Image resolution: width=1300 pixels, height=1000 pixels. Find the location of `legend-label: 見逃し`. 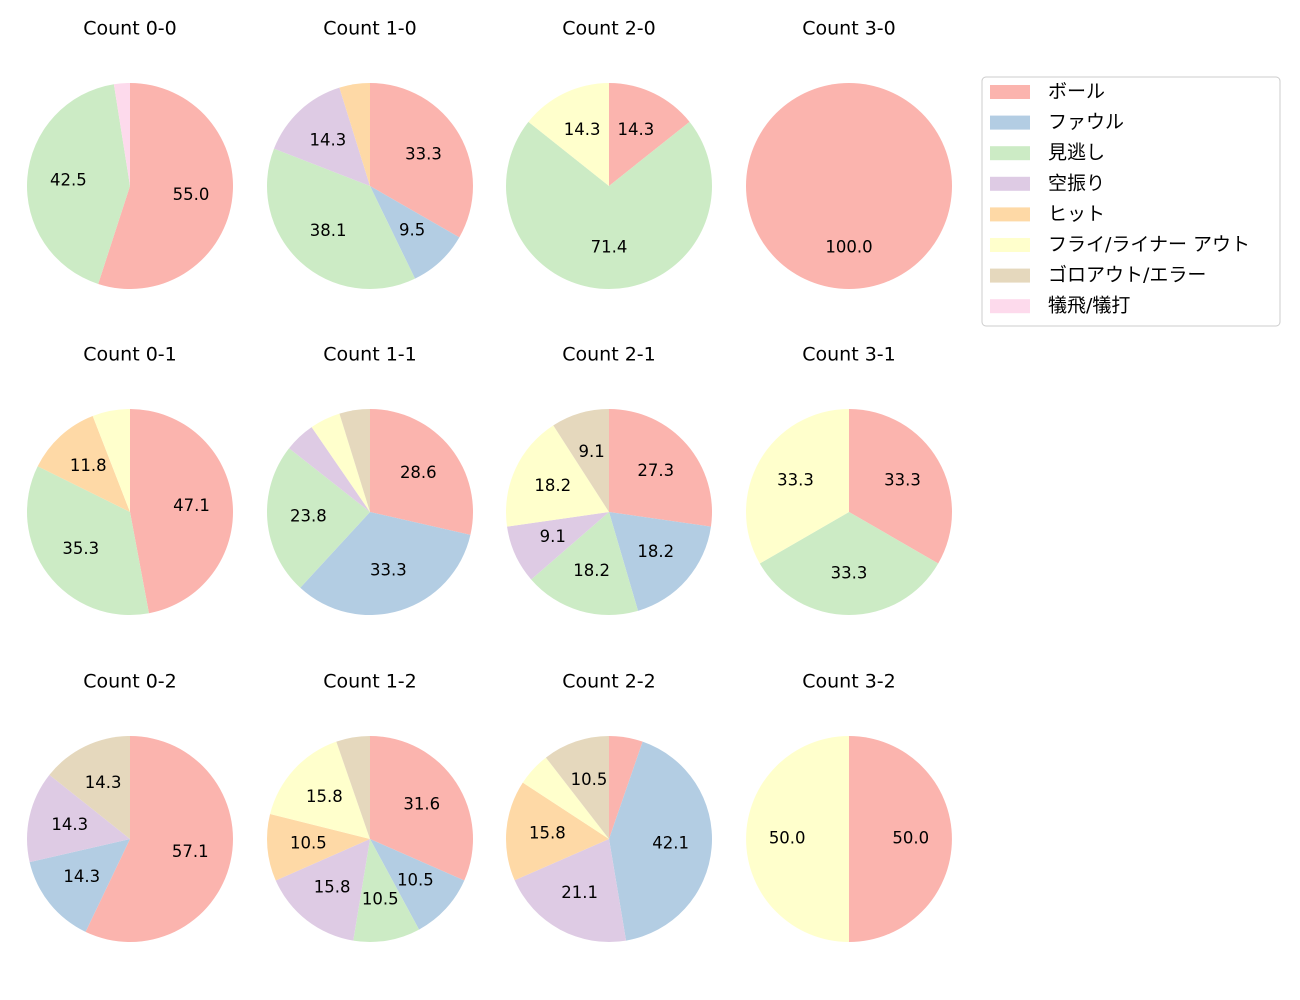

legend-label: 見逃し is located at coordinates (1076, 153).